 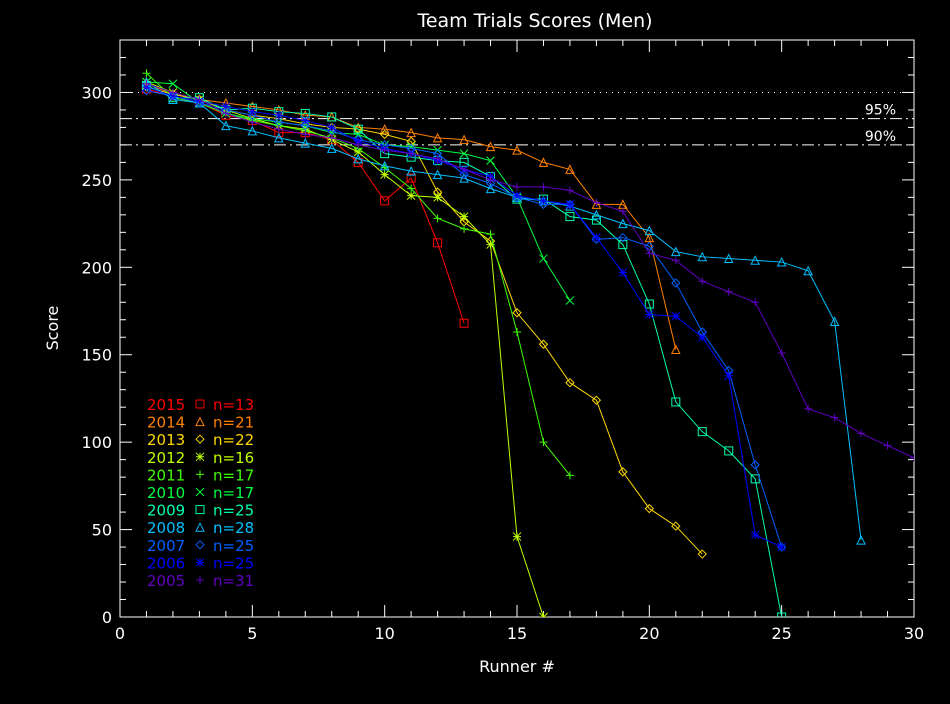 What do you see at coordinates (166, 440) in the screenshot?
I see `legend-year: 2013` at bounding box center [166, 440].